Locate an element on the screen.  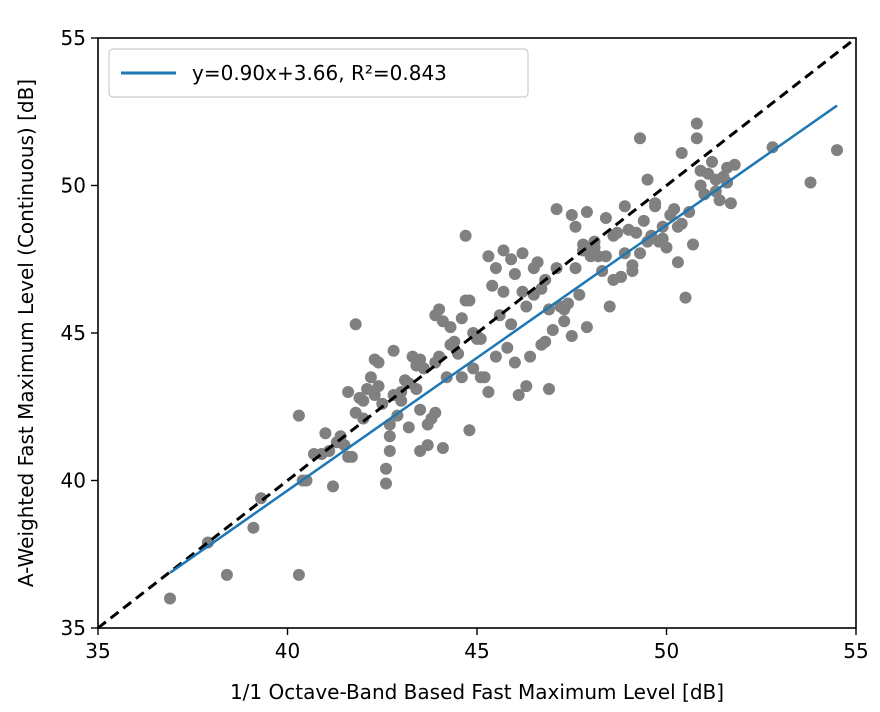
legend-label: y=0.90x+3.66, R²=0.843 is located at coordinates (319, 73).